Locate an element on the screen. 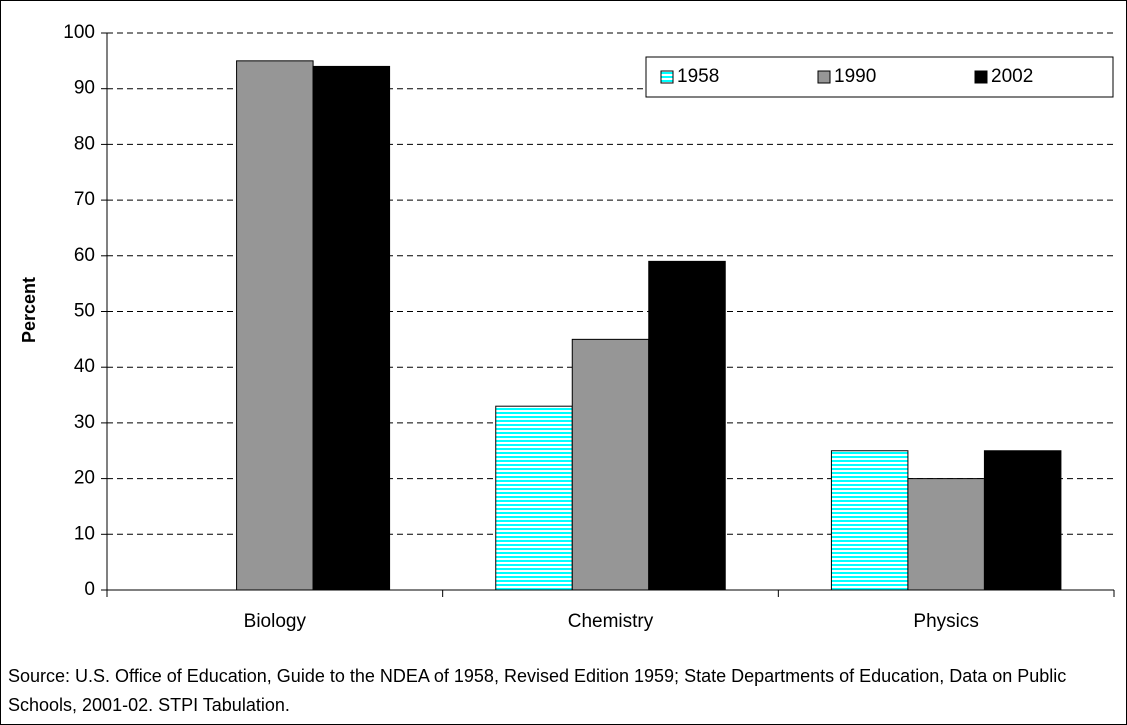 The width and height of the screenshot is (1127, 725). y-tick-label: 20 is located at coordinates (84, 478).